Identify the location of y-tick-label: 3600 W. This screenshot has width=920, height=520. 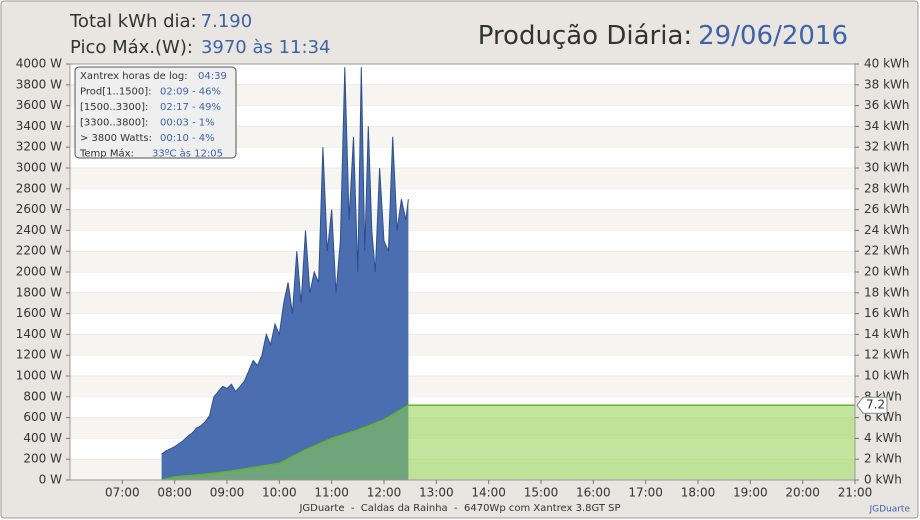
(39, 105).